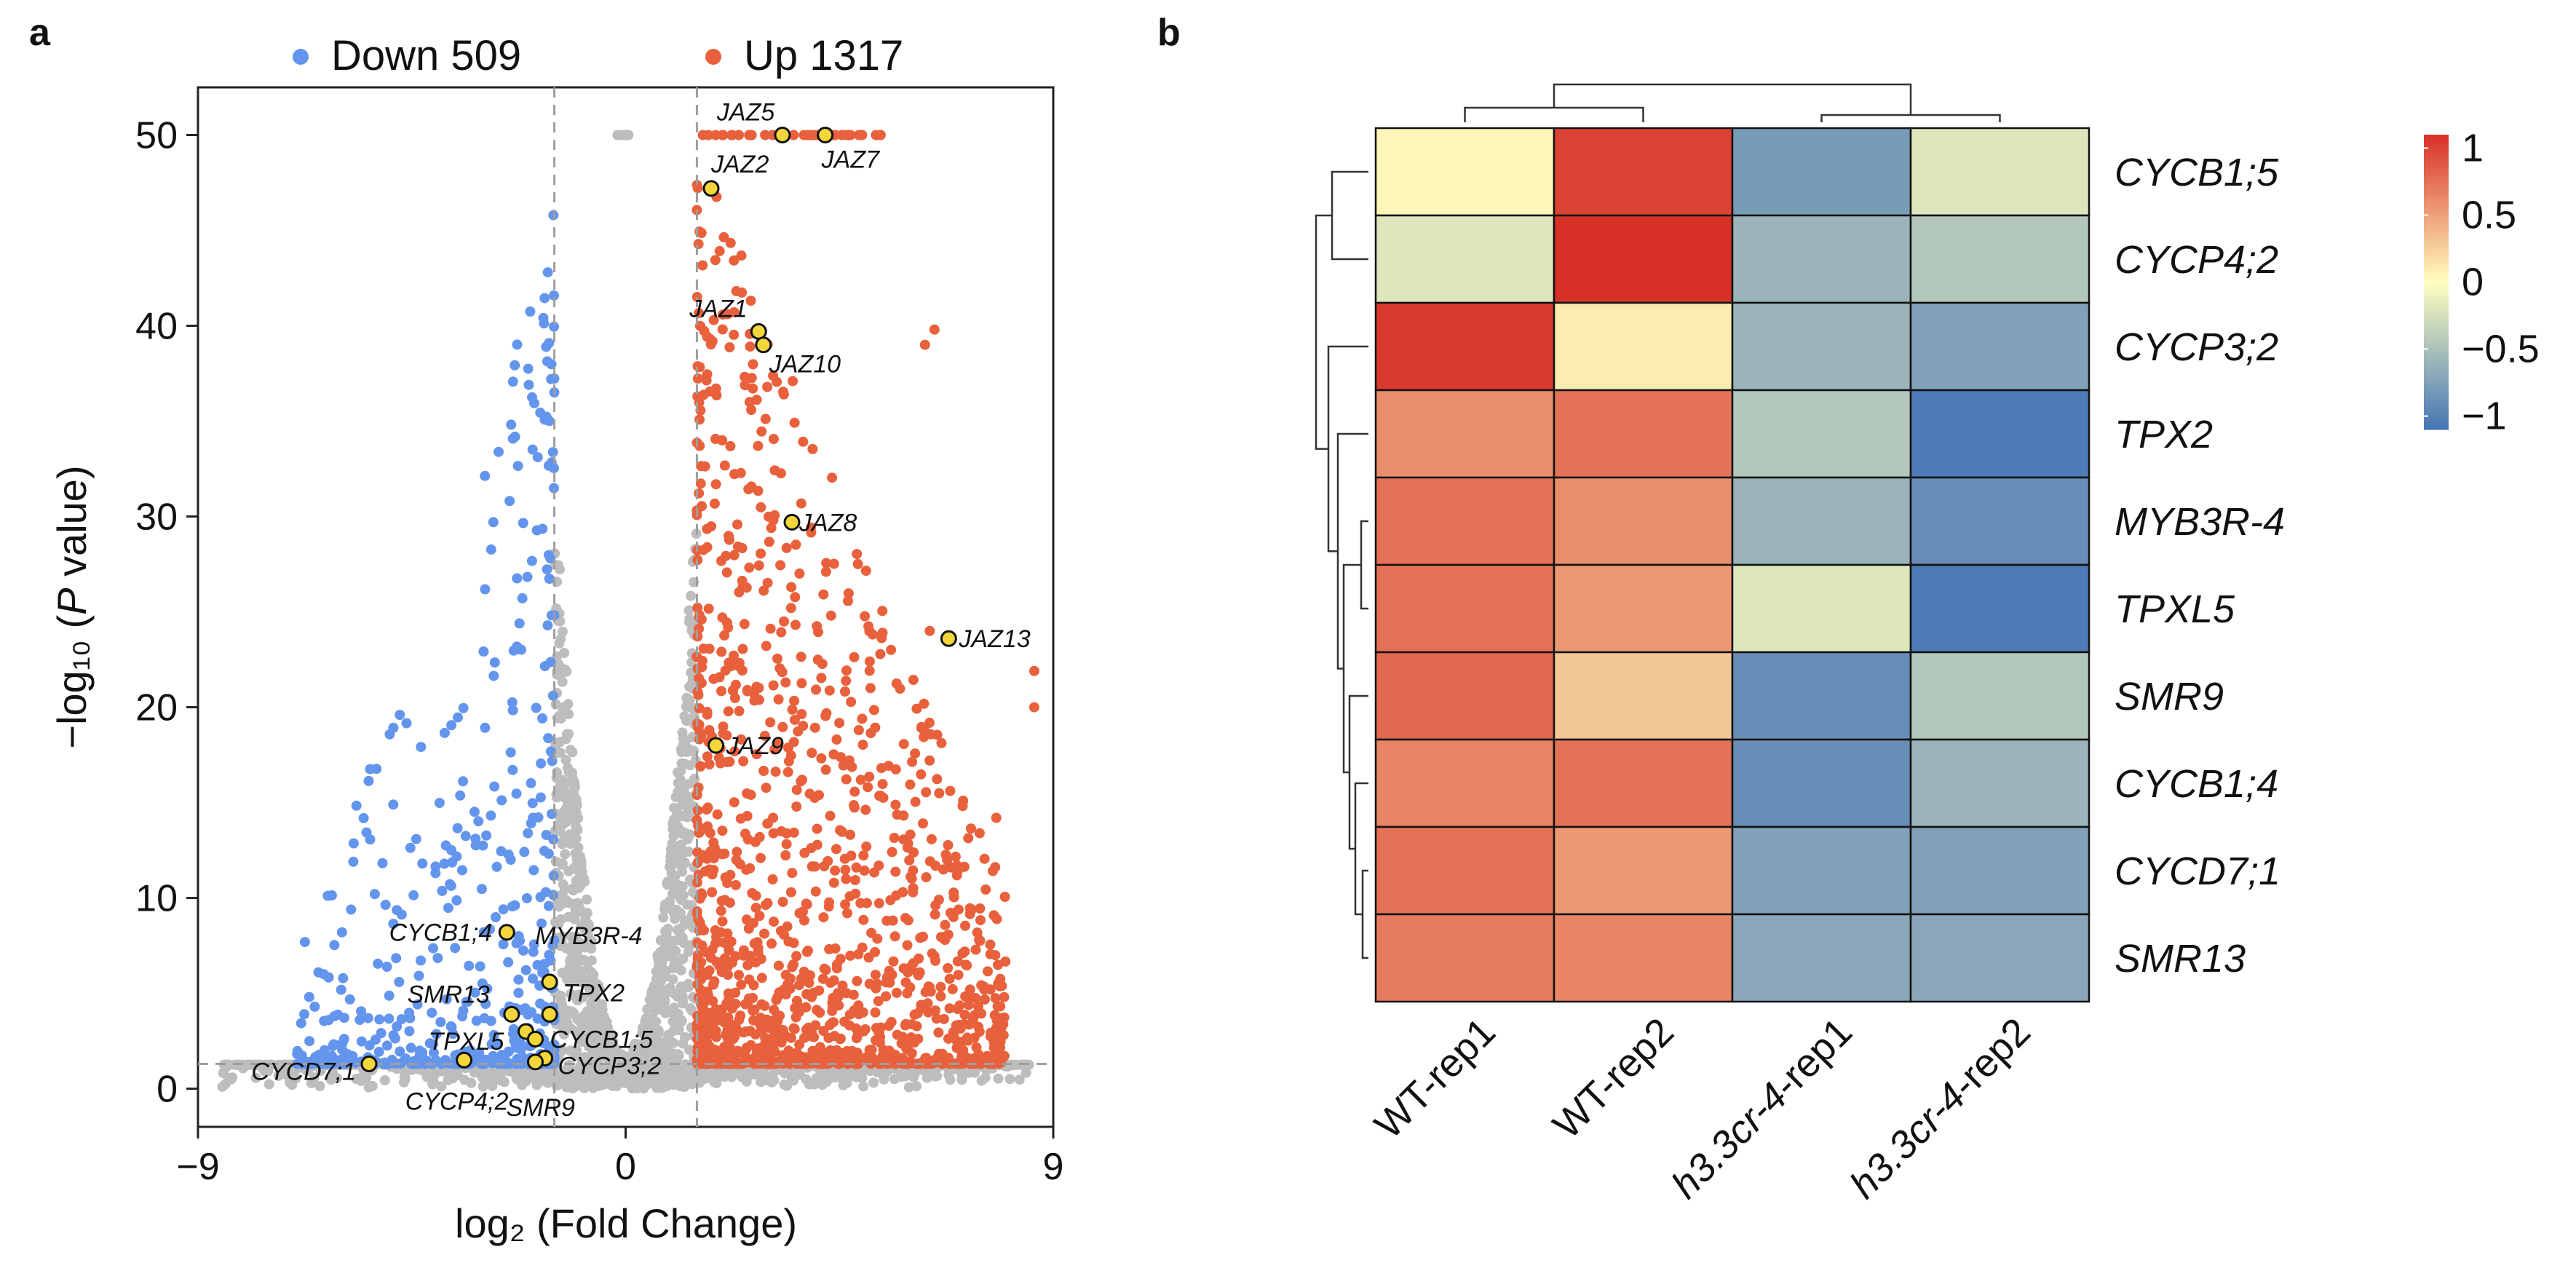 The width and height of the screenshot is (2576, 1287). Describe the element at coordinates (2196, 260) in the screenshot. I see `heatmap-row-label: CYCP4;2` at that location.